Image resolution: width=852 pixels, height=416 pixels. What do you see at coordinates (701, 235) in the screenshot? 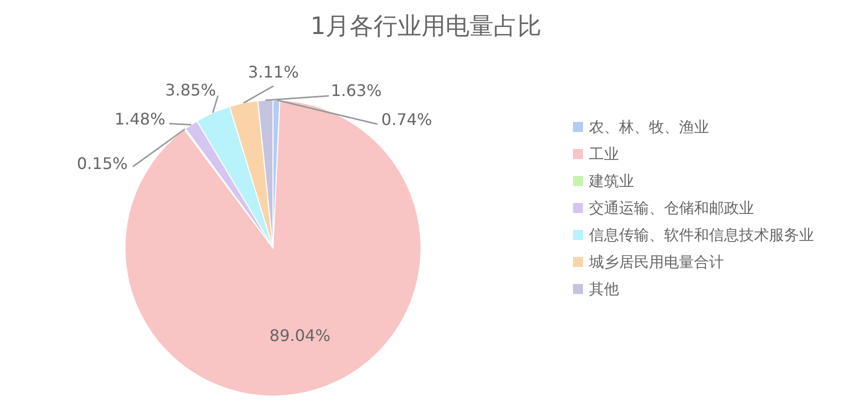
I see `legend-label: 信息传输、软件和信息技术服务业` at bounding box center [701, 235].